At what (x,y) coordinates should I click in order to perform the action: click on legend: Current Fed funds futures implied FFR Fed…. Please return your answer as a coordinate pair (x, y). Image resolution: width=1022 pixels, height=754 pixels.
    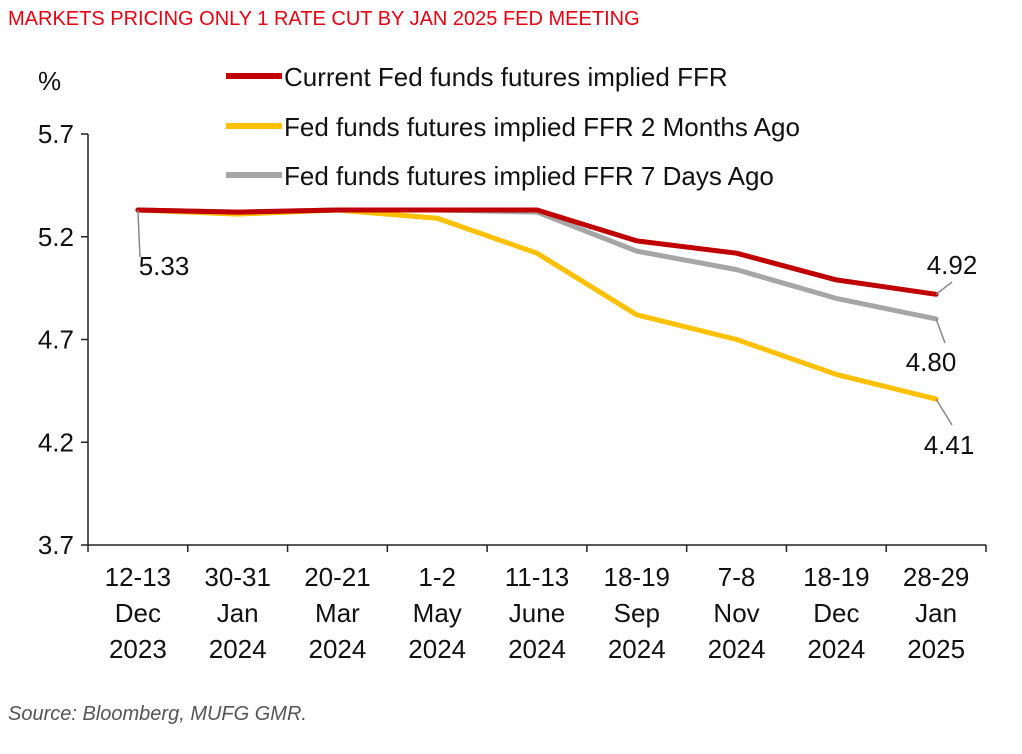
    Looking at the image, I should click on (513, 126).